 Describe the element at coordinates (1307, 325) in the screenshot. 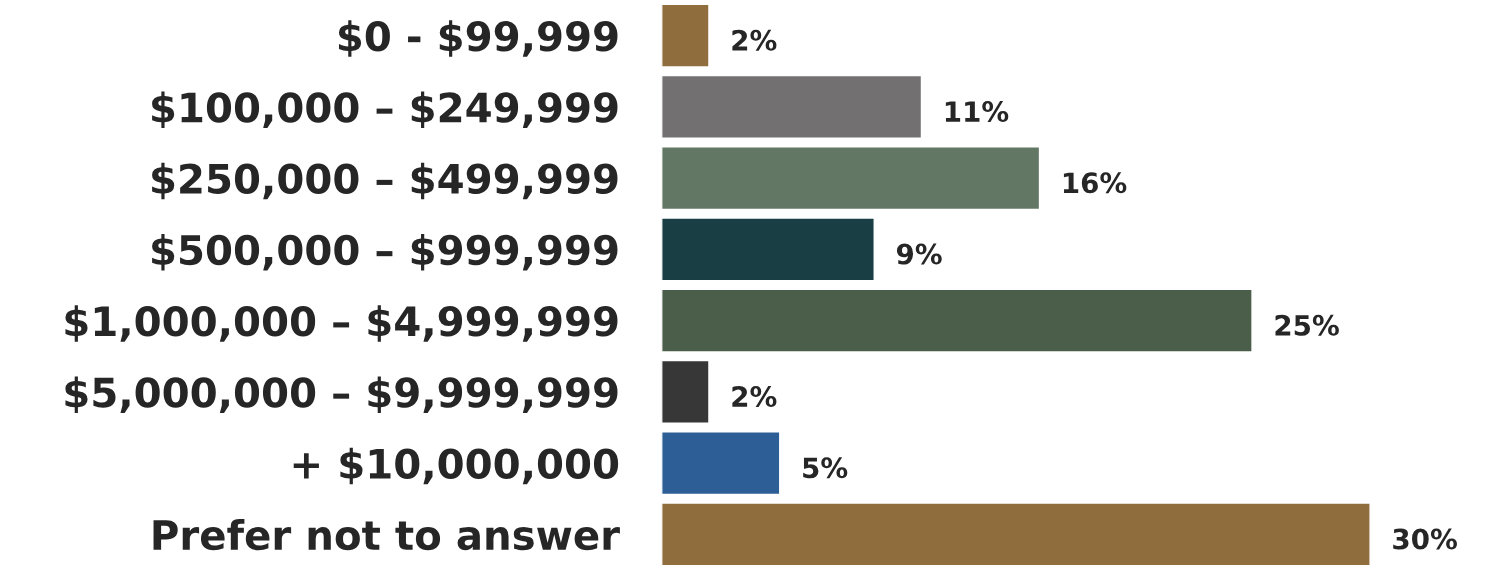

I see `data-label: 25%` at that location.